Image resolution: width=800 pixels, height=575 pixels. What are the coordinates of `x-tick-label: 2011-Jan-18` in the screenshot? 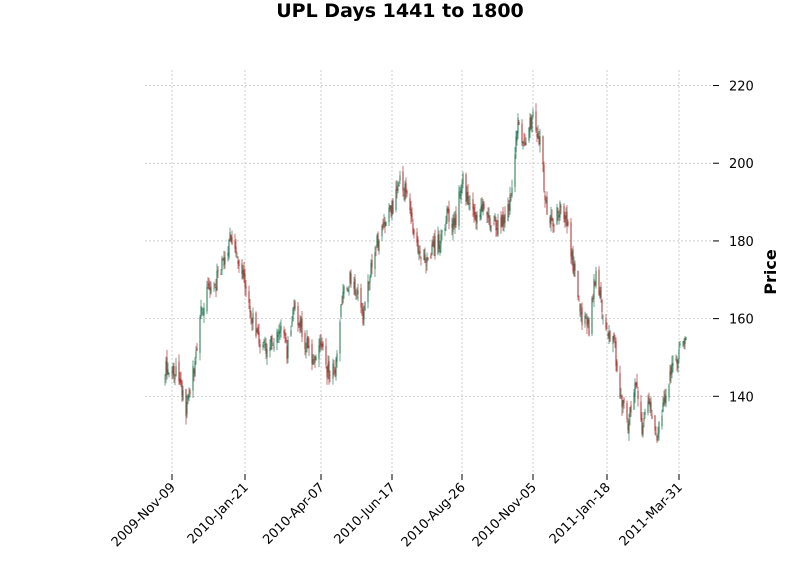 It's located at (580, 513).